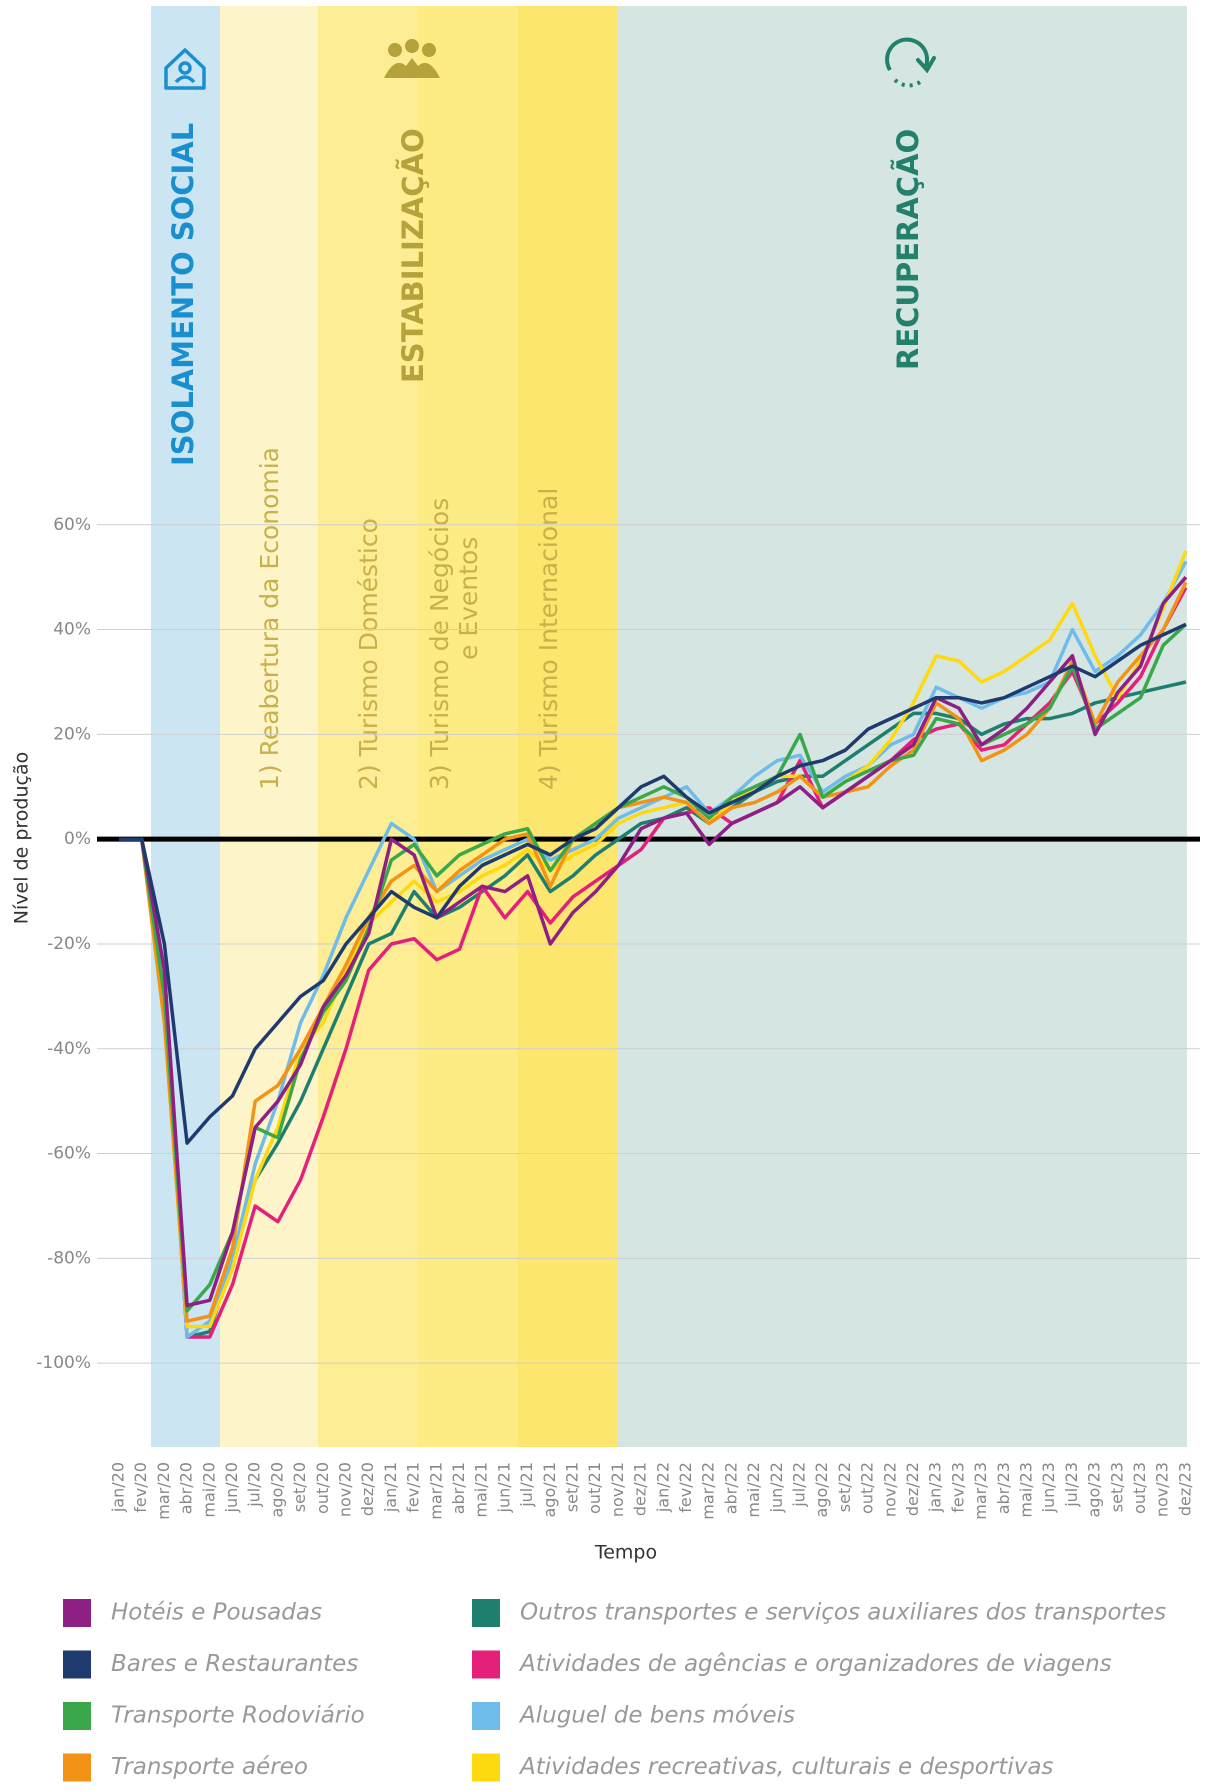  What do you see at coordinates (231, 1487) in the screenshot?
I see `x-tick-label: jun/20` at bounding box center [231, 1487].